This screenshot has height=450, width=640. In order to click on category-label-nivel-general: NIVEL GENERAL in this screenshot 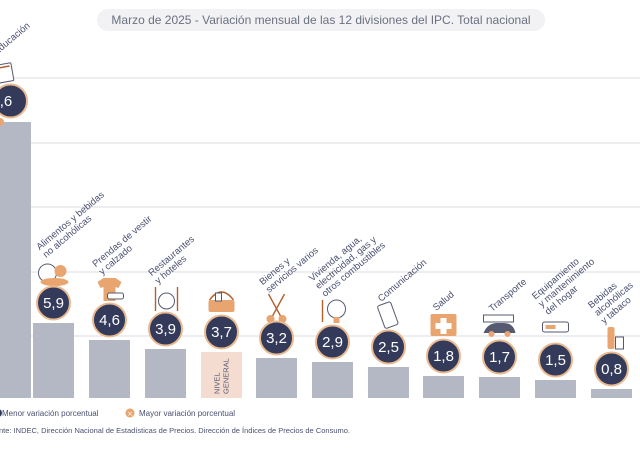, I will do `click(222, 376)`.